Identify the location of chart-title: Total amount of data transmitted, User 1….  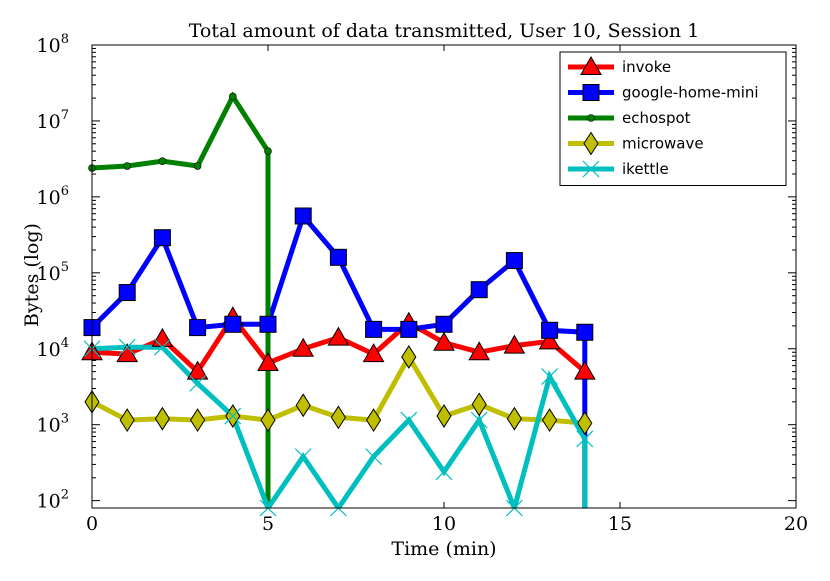
(444, 31).